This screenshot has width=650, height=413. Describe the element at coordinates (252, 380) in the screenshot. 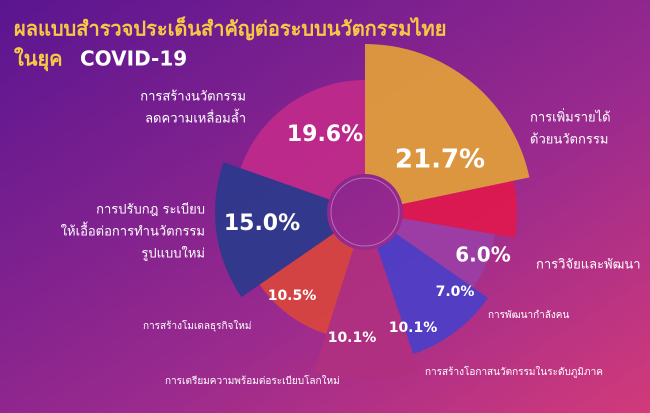

I see `category-label: การเตรียมความพร้อมต่อระเบียบโลกใหม่` at that location.